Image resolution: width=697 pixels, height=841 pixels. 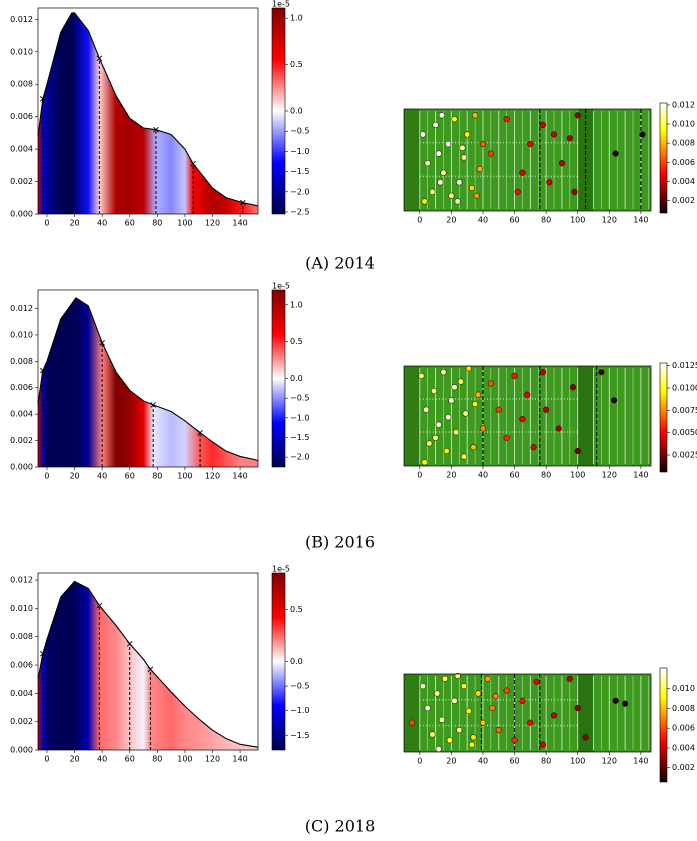 What do you see at coordinates (546, 220) in the screenshot?
I see `x-tick-label: 80` at bounding box center [546, 220].